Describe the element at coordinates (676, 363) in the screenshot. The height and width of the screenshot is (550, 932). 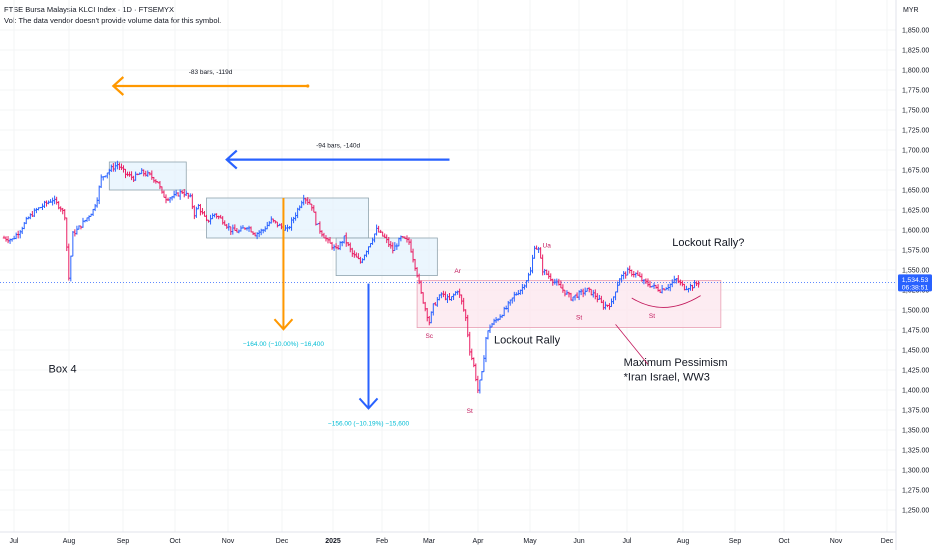
I see `annotation-text: Maximum Pessimism` at that location.